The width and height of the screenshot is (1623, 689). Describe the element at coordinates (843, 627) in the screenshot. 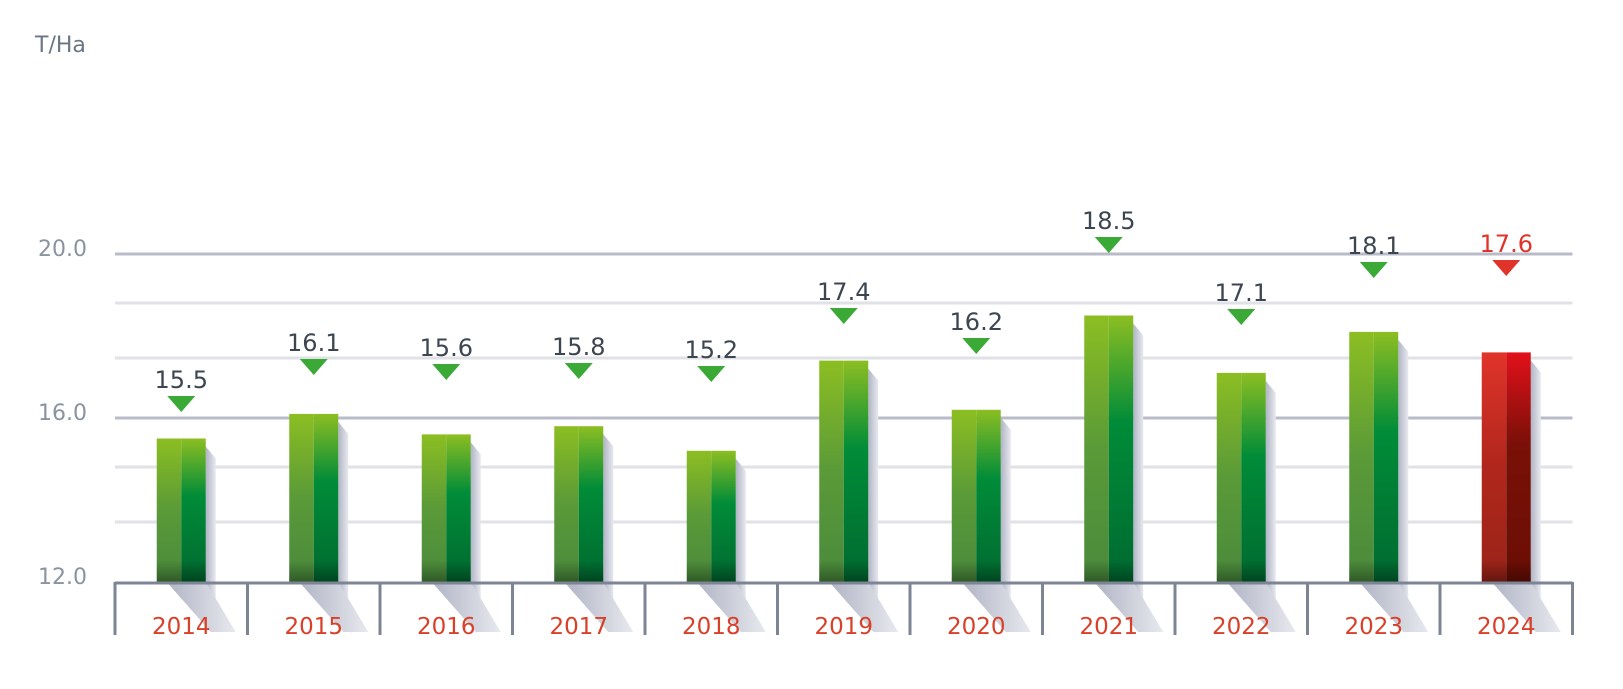

I see `x-tick-label: 2019` at that location.